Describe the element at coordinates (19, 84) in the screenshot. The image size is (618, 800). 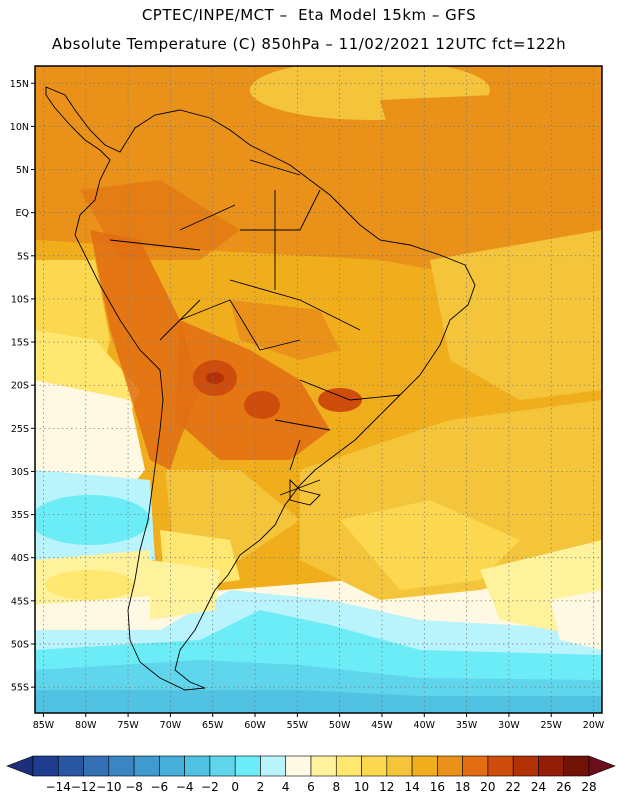
I see `lat-tick-label: 15N` at that location.